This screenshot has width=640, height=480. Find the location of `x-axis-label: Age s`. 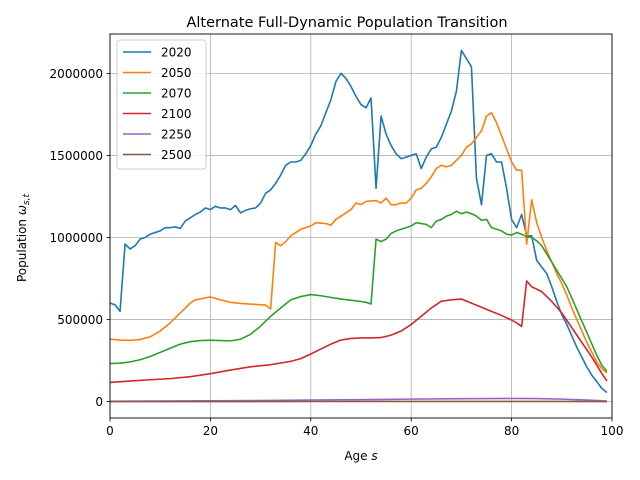

x-axis-label: Age s is located at coordinates (360, 456).